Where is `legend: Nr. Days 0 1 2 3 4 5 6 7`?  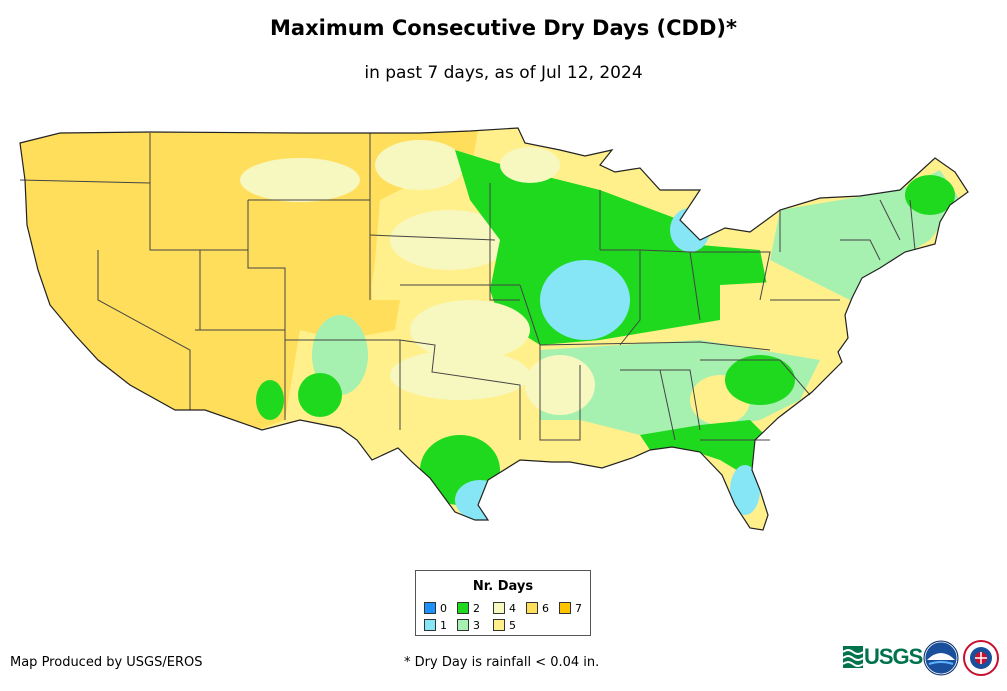
legend: Nr. Days 0 1 2 3 4 5 6 7 is located at coordinates (503, 603).